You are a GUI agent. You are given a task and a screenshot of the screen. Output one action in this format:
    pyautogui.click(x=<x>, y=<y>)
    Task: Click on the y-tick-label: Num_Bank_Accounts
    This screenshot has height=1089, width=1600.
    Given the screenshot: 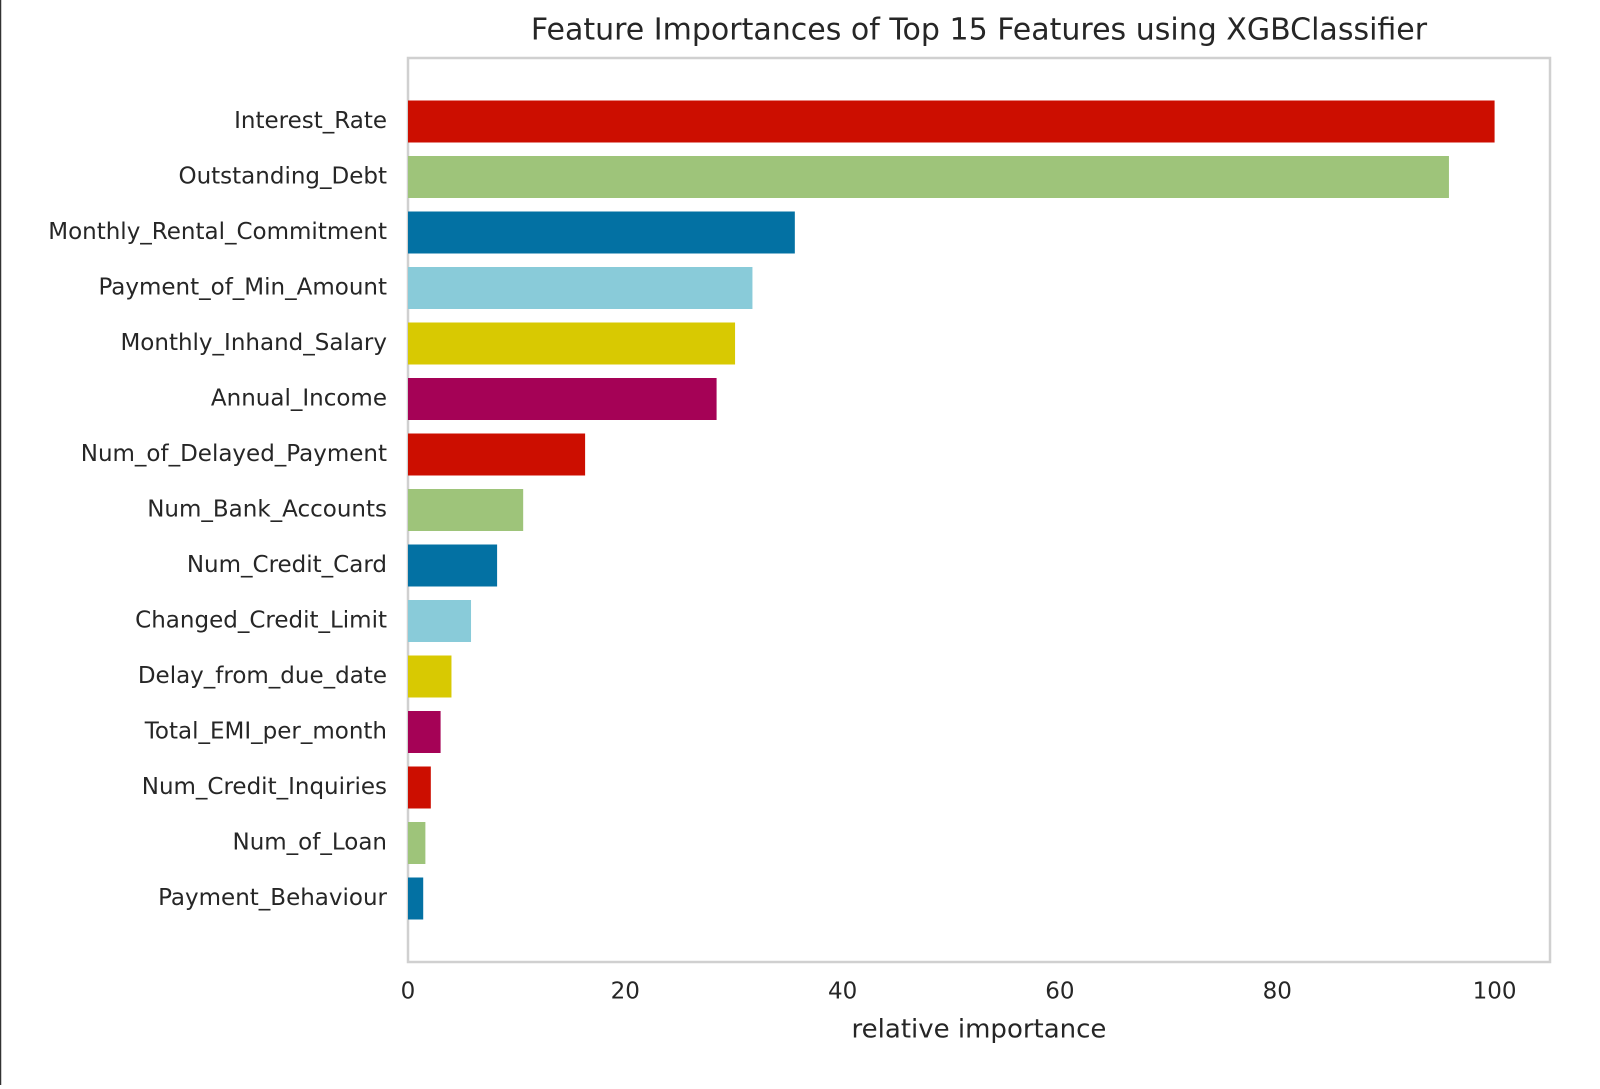 What is the action you would take?
    pyautogui.click(x=267, y=510)
    